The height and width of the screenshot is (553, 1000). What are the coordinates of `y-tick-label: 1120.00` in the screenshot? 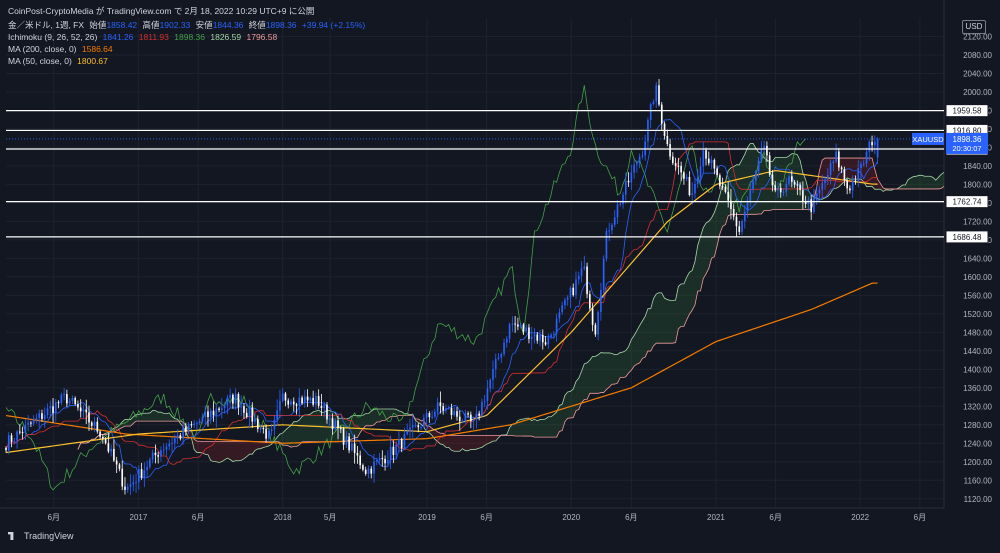 It's located at (978, 499).